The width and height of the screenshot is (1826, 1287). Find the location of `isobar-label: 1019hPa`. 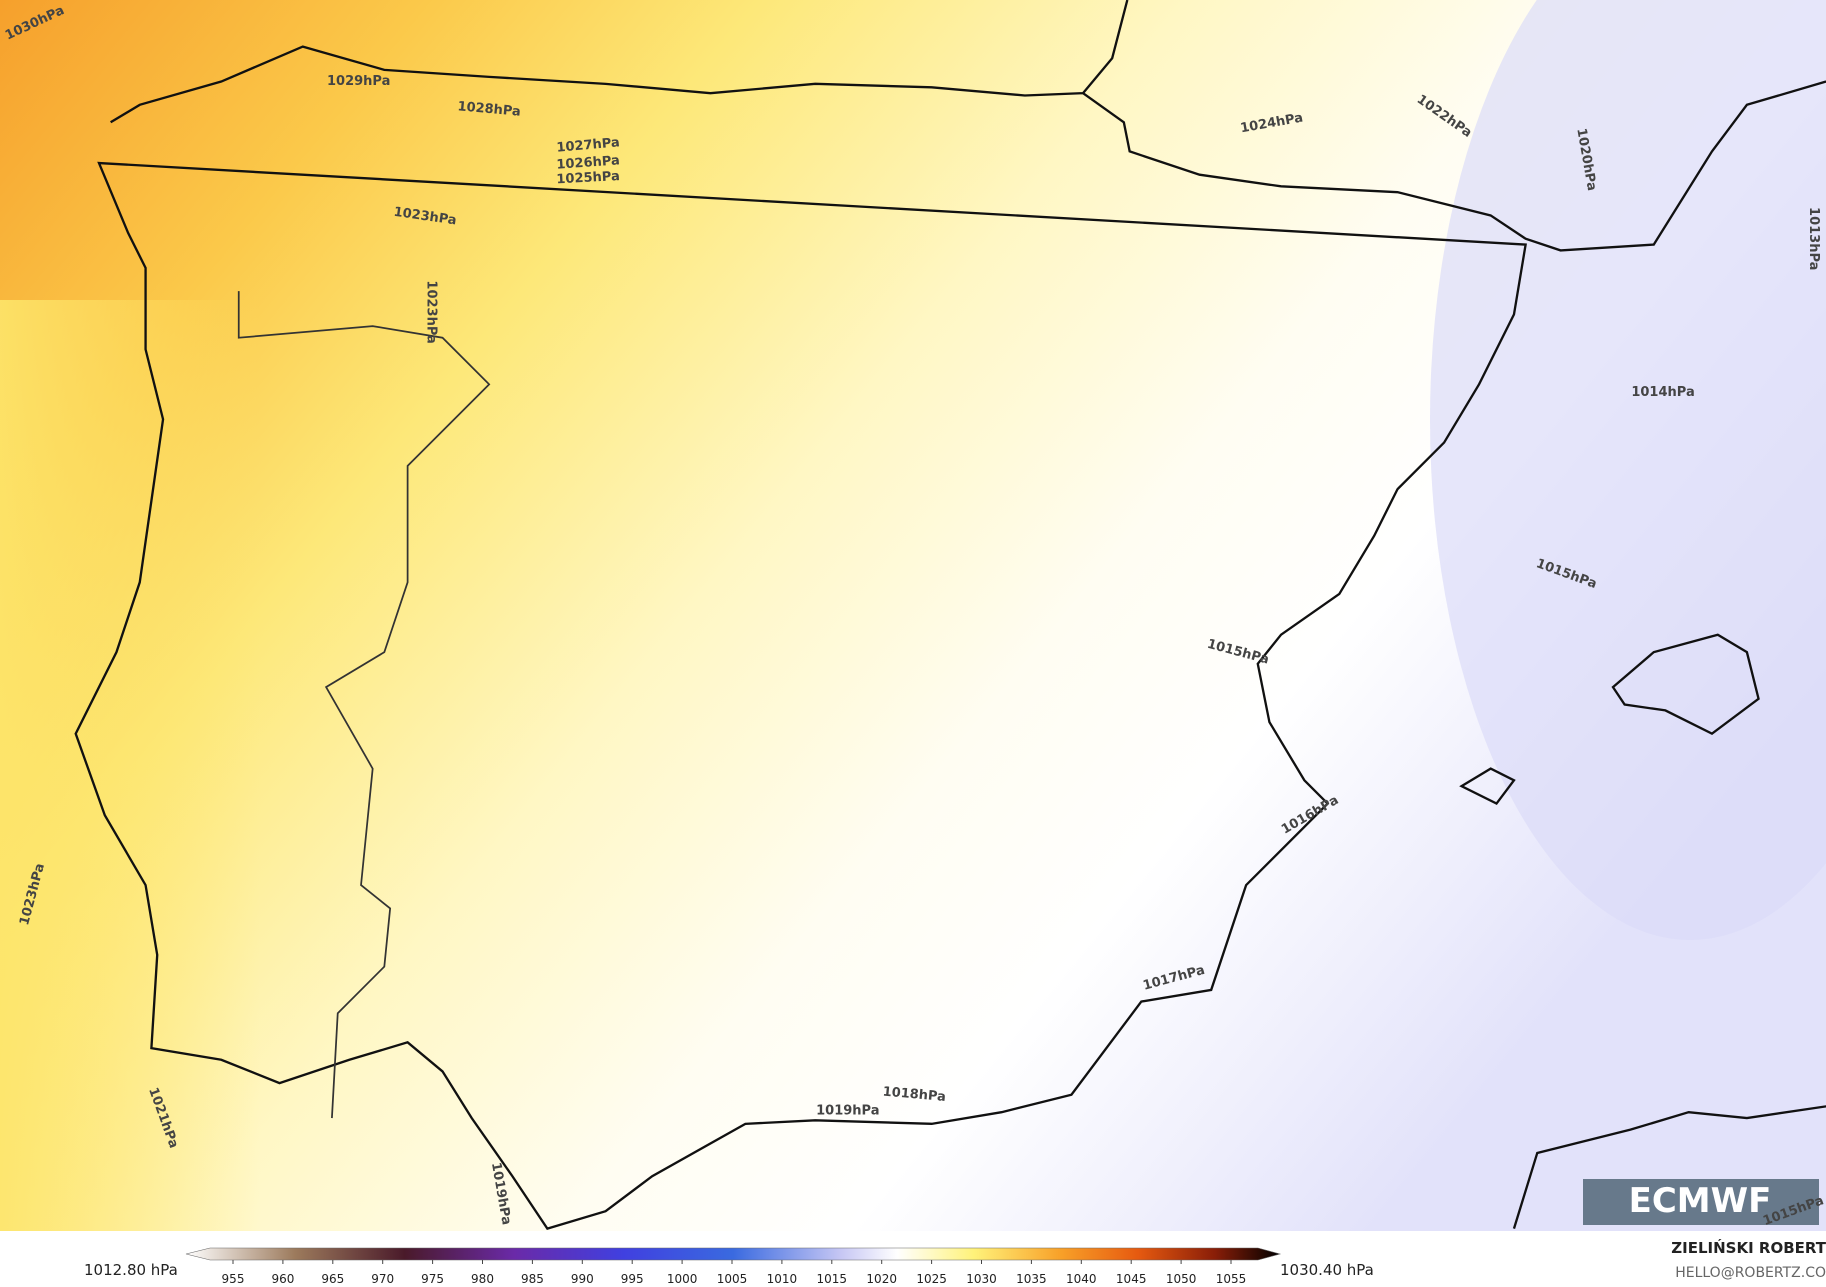

isobar-label: 1019hPa is located at coordinates (847, 1111).